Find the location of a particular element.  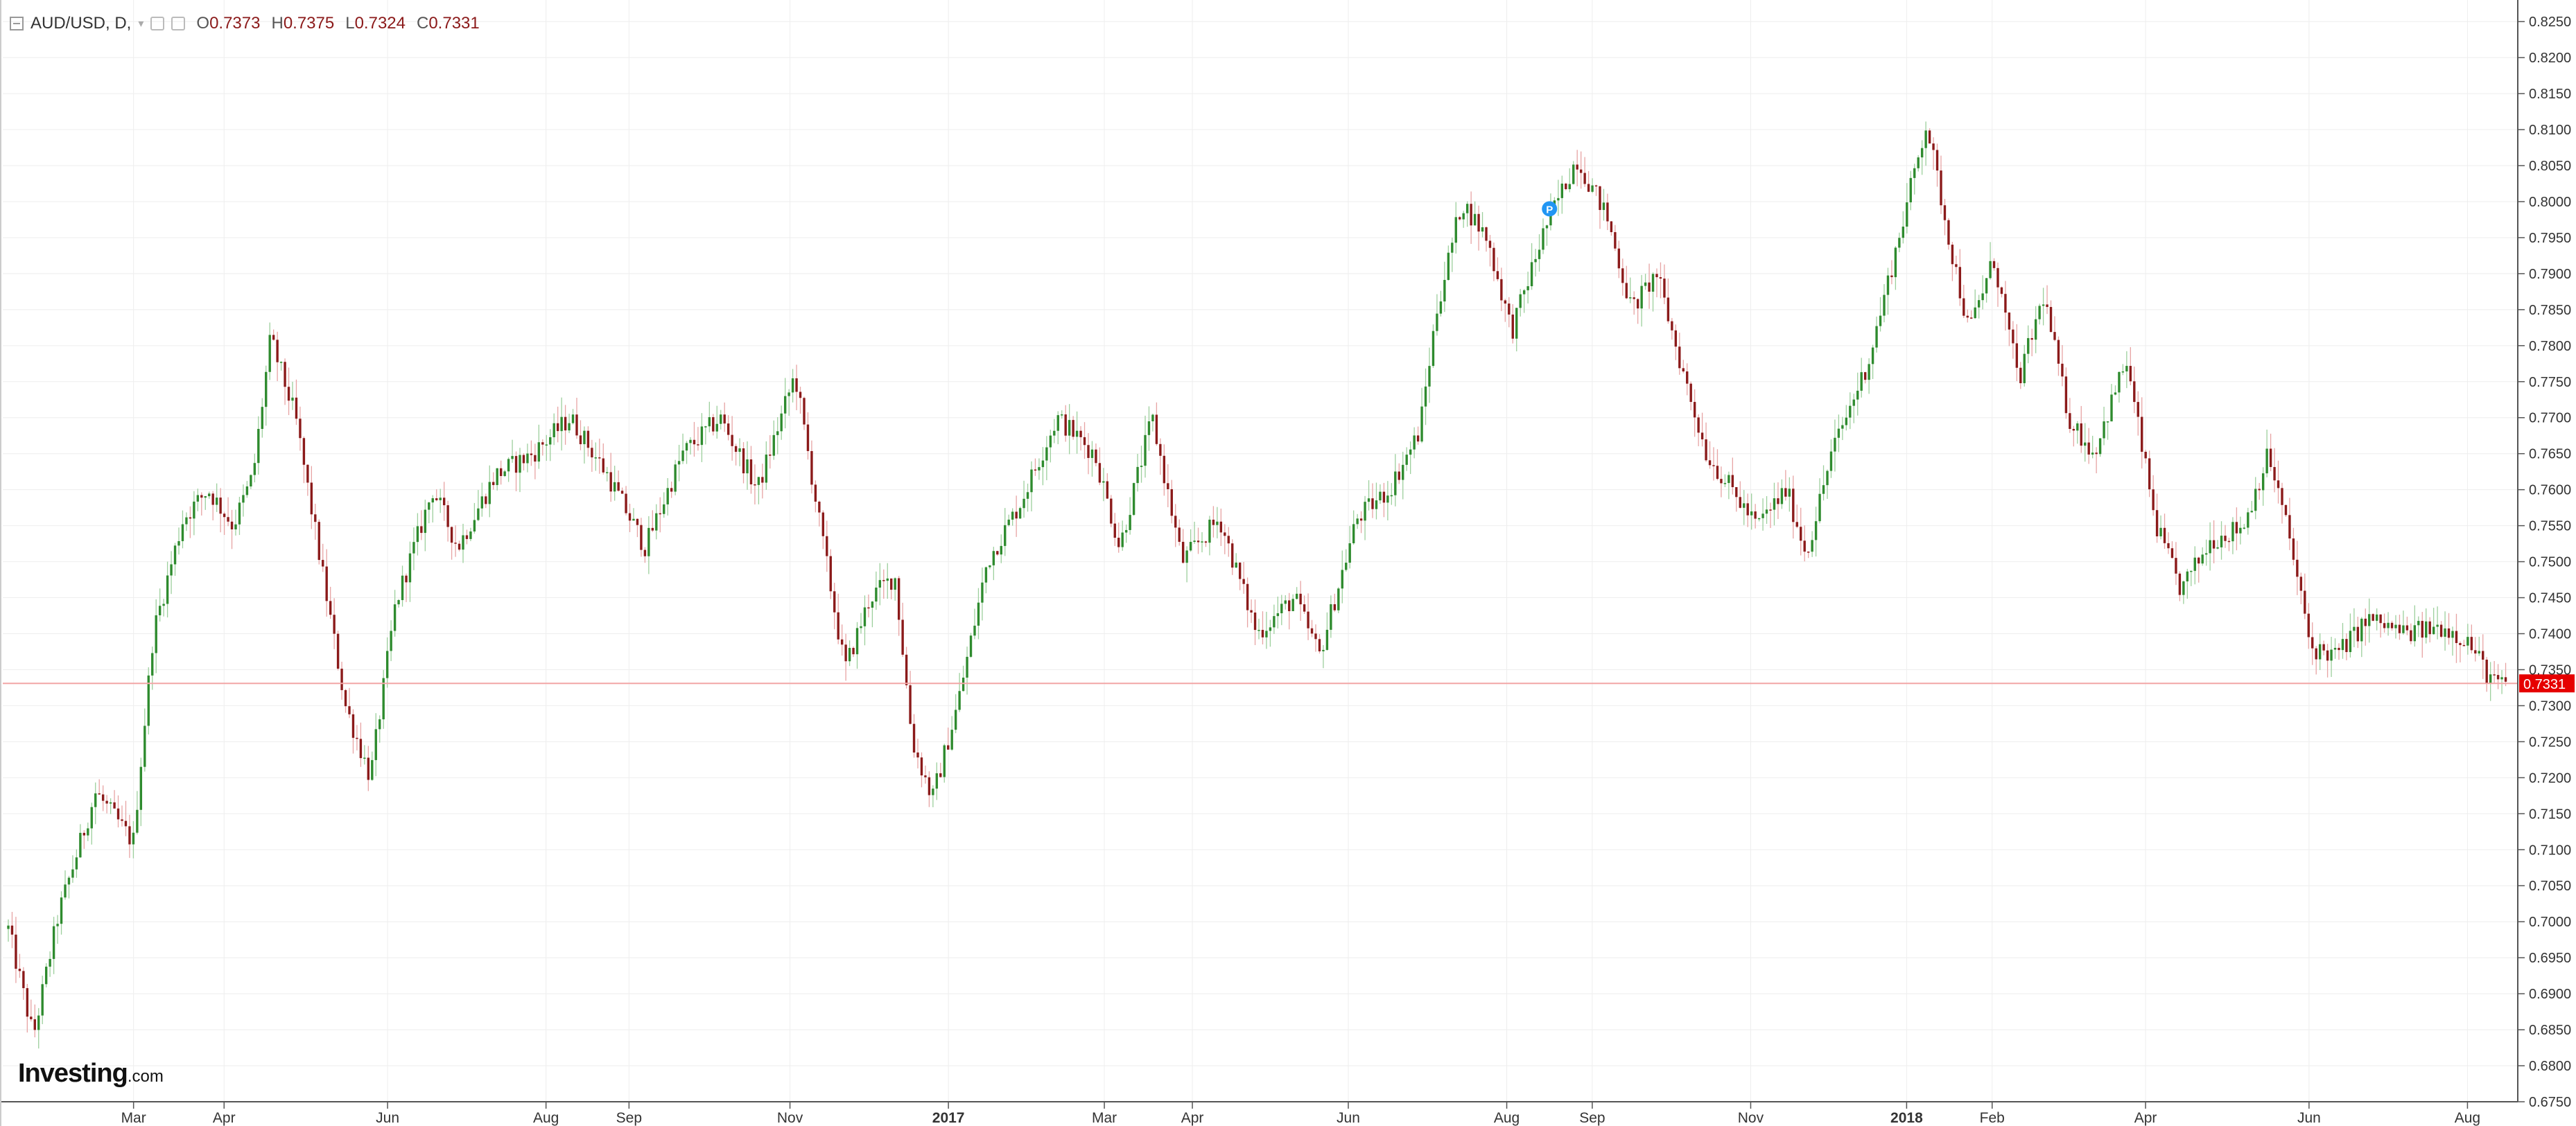

symbol-label: AUD/USD, D, is located at coordinates (81, 23).